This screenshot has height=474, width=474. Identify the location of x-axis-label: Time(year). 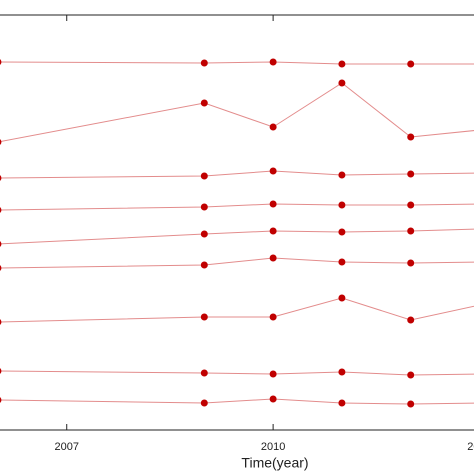
(274, 463).